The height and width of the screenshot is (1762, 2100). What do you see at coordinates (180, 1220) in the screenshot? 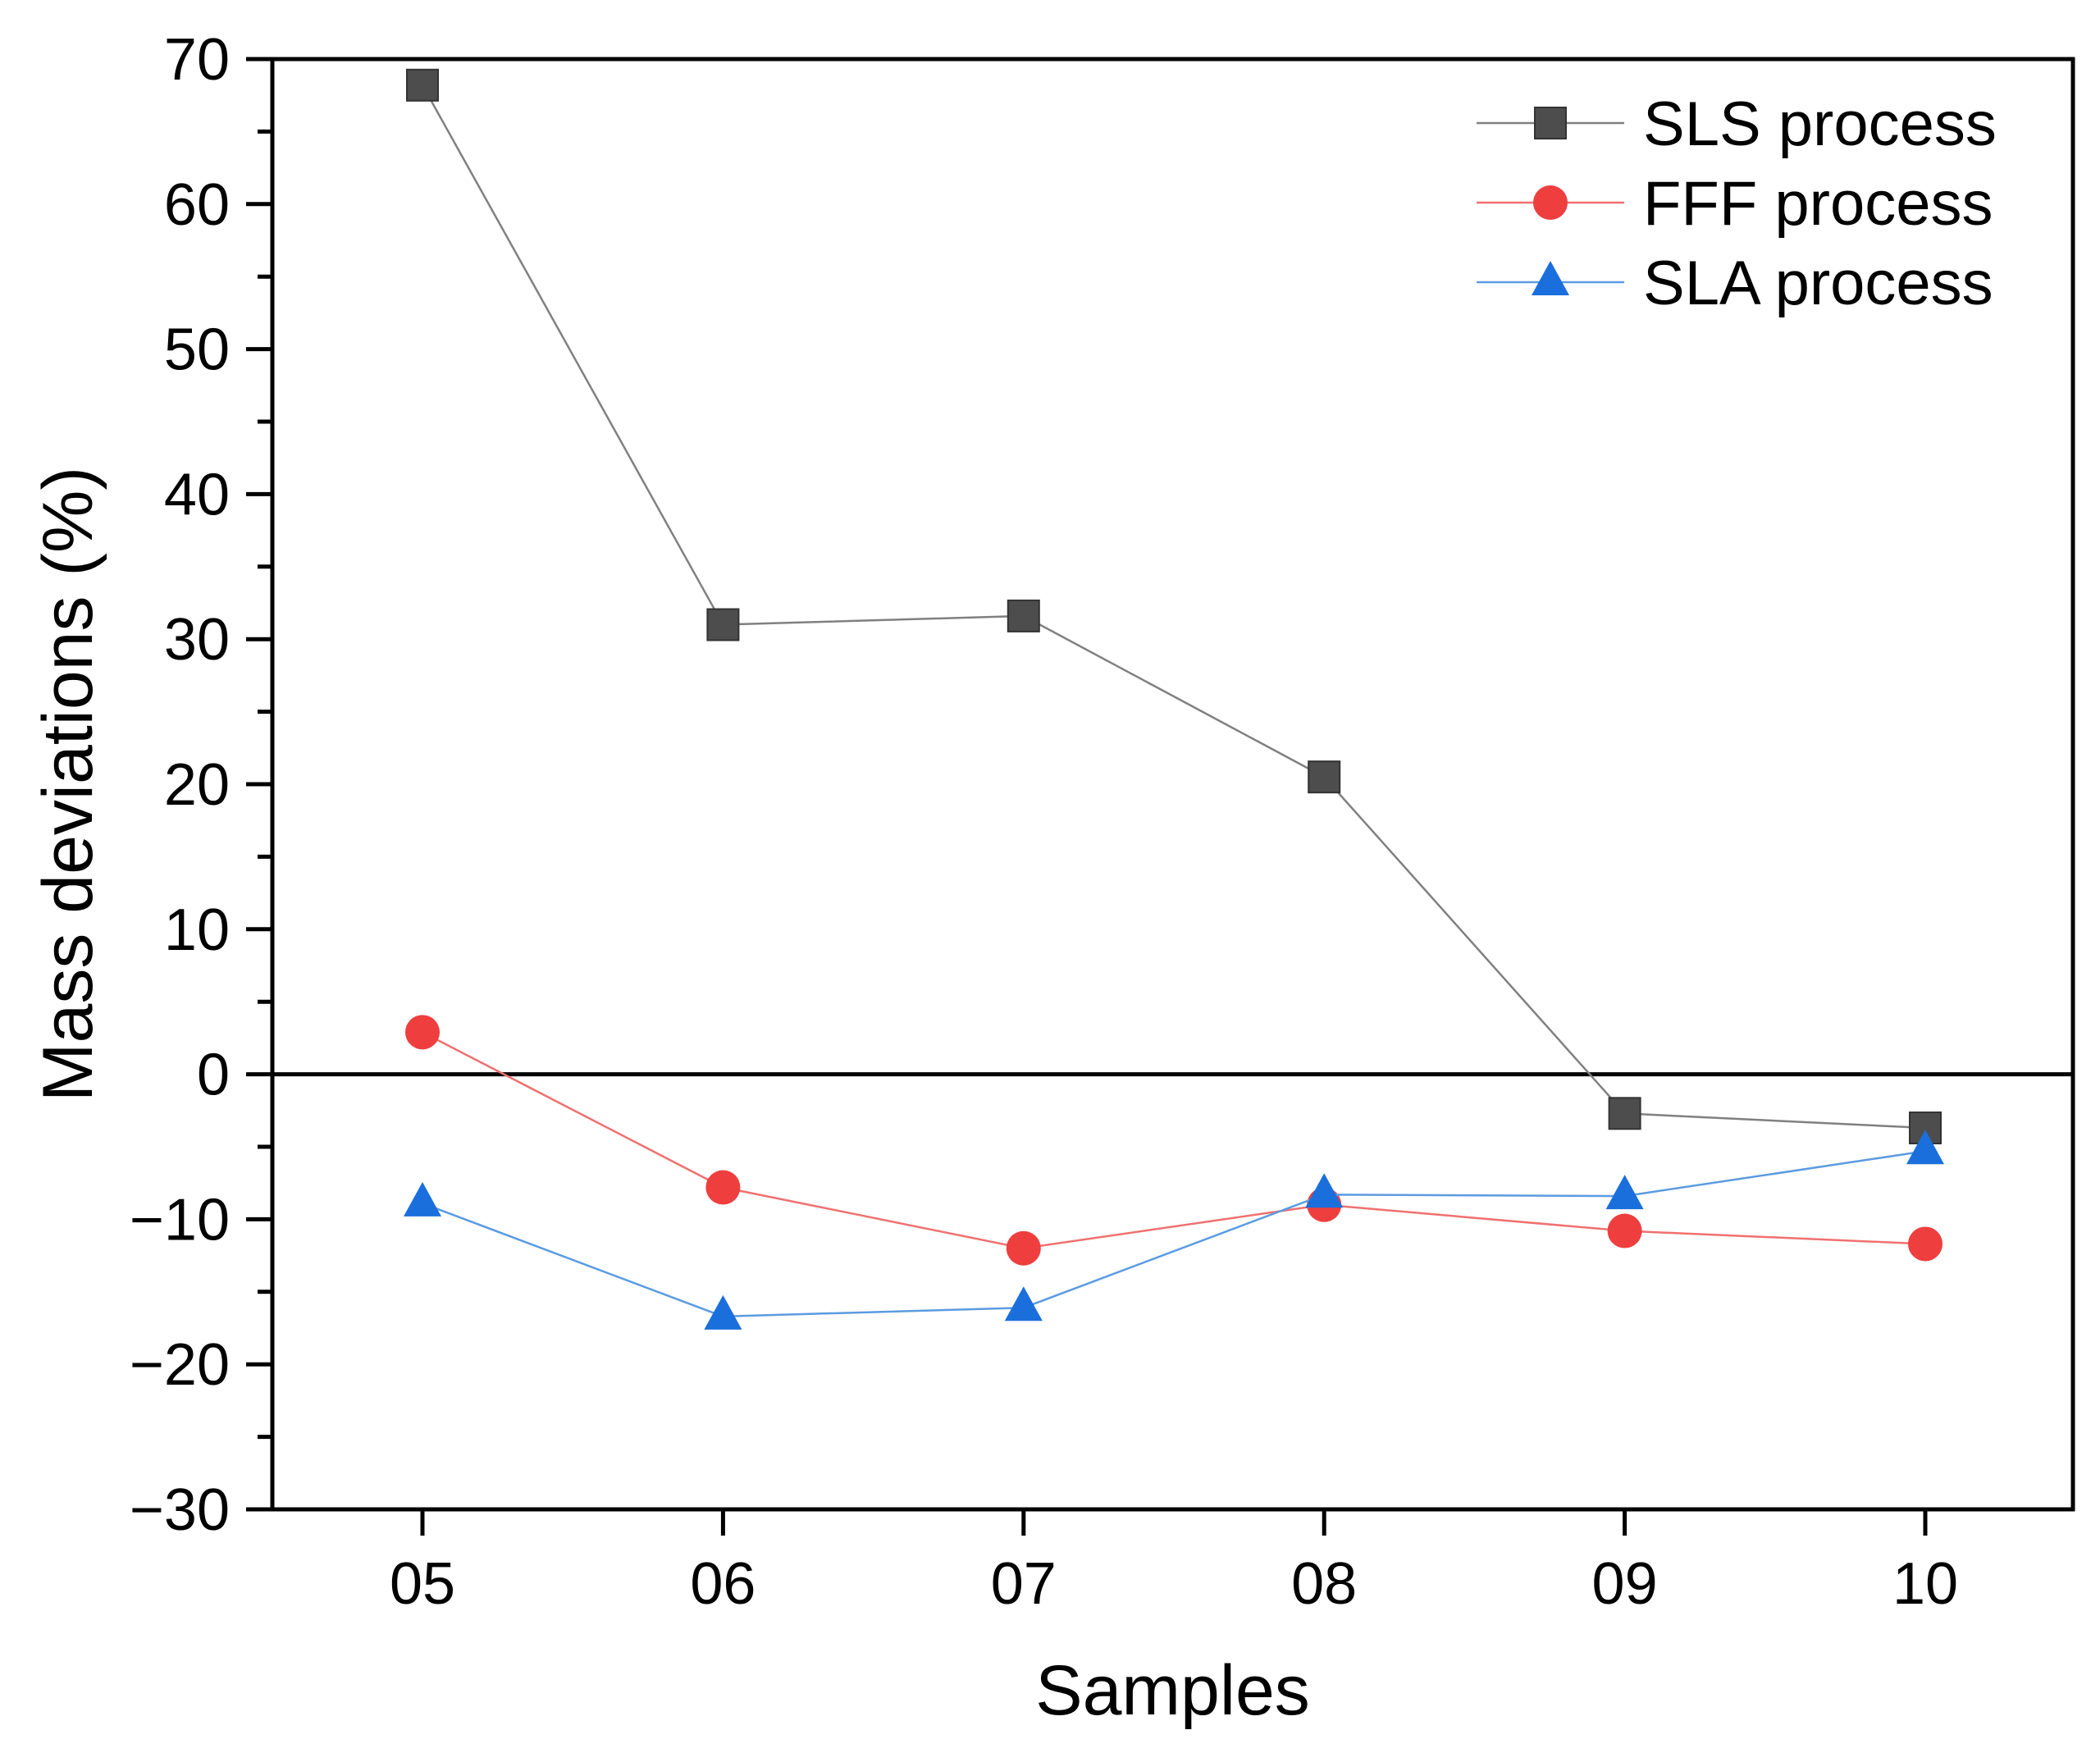
I see `y-tick-label: −10` at bounding box center [180, 1220].